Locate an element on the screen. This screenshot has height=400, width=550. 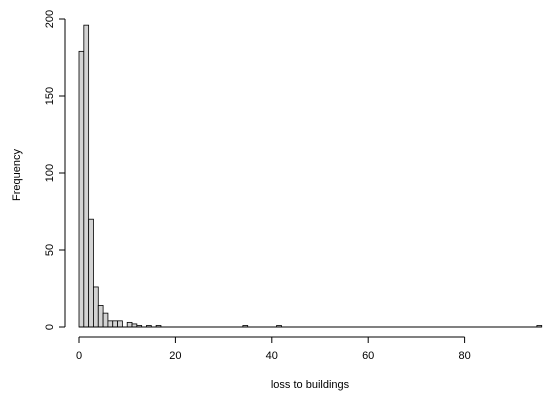
x-tick-label: 60 is located at coordinates (368, 356).